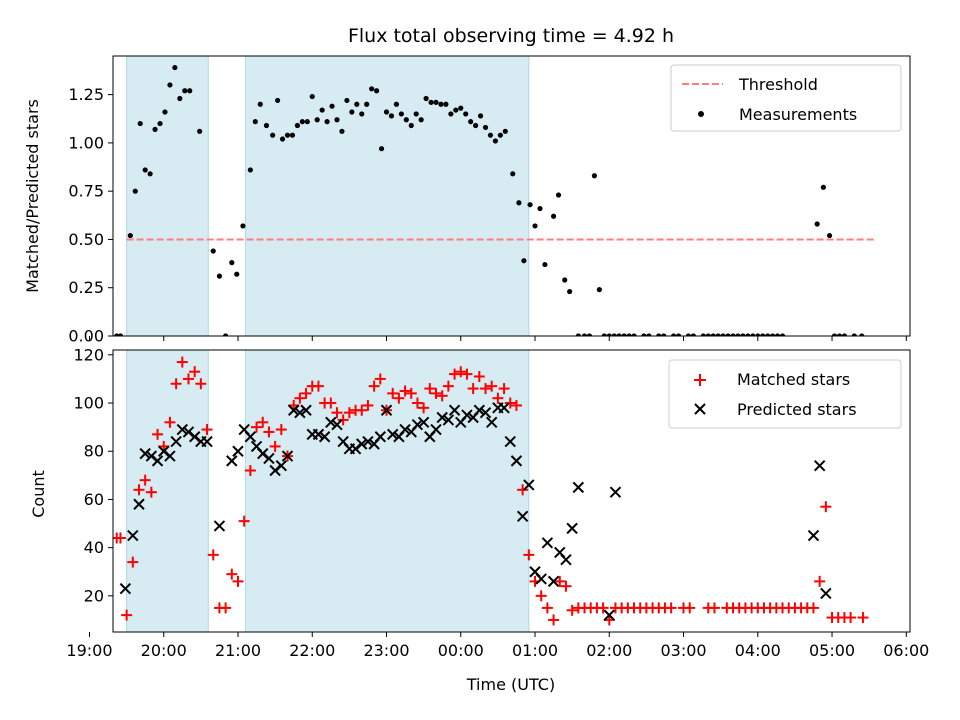  Describe the element at coordinates (93, 475) in the screenshot. I see `bottom-y-axis-ticks: 20 40 60 80 100 120` at that location.